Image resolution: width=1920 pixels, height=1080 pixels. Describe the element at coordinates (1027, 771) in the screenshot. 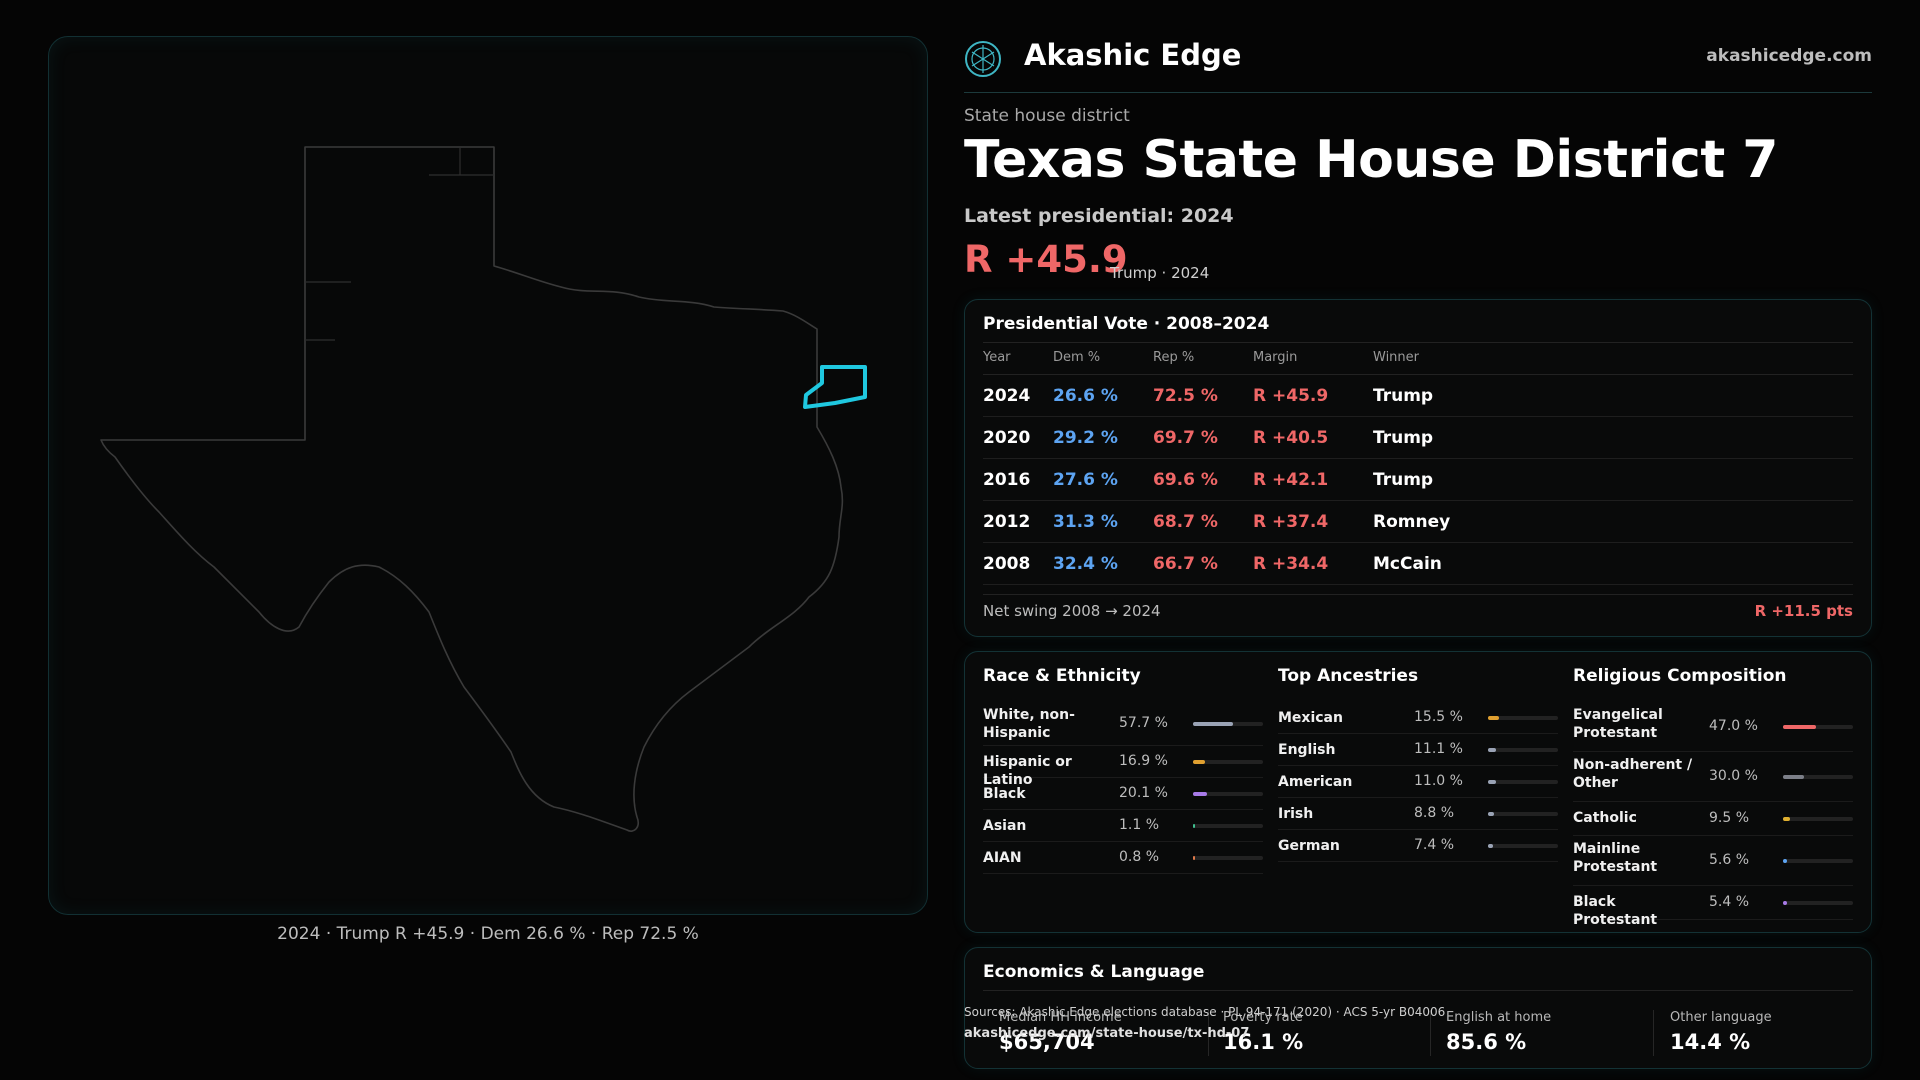

I see `demo-item-label: Hispanic or Latino` at that location.